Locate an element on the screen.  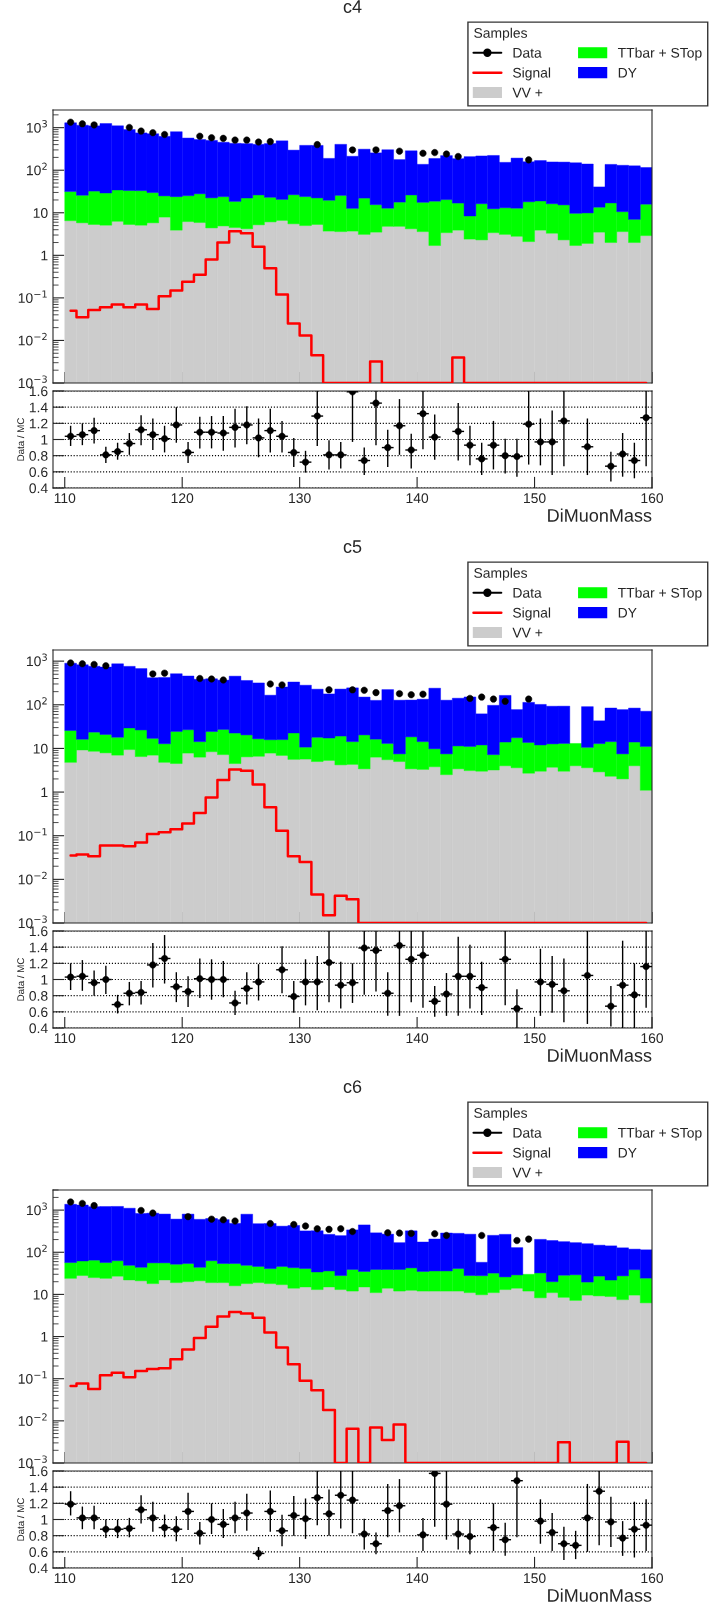
chart-title: c6 is located at coordinates (352, 1086).